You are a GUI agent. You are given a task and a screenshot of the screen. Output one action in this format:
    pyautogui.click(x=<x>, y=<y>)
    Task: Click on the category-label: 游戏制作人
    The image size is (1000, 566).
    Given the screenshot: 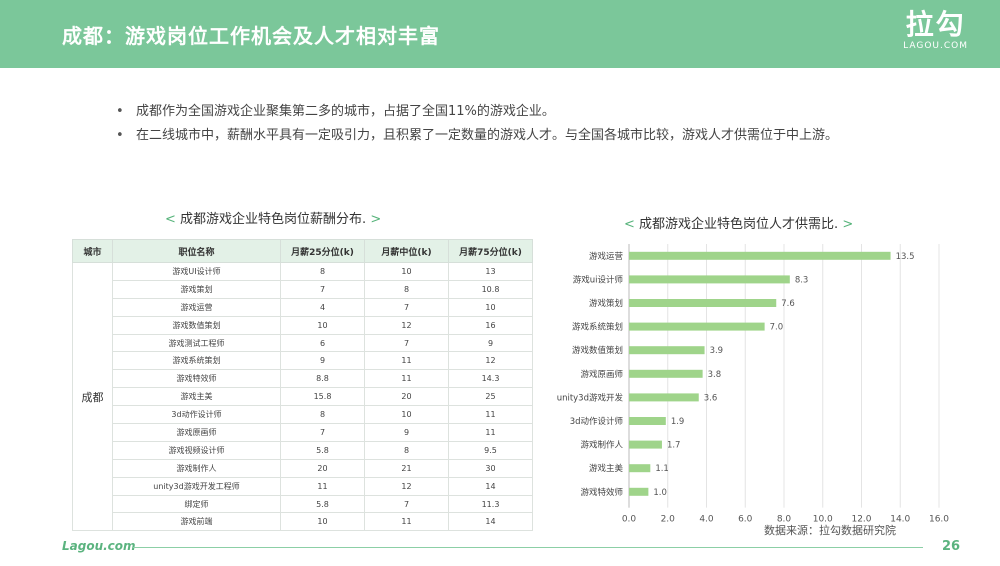 What is the action you would take?
    pyautogui.click(x=601, y=445)
    